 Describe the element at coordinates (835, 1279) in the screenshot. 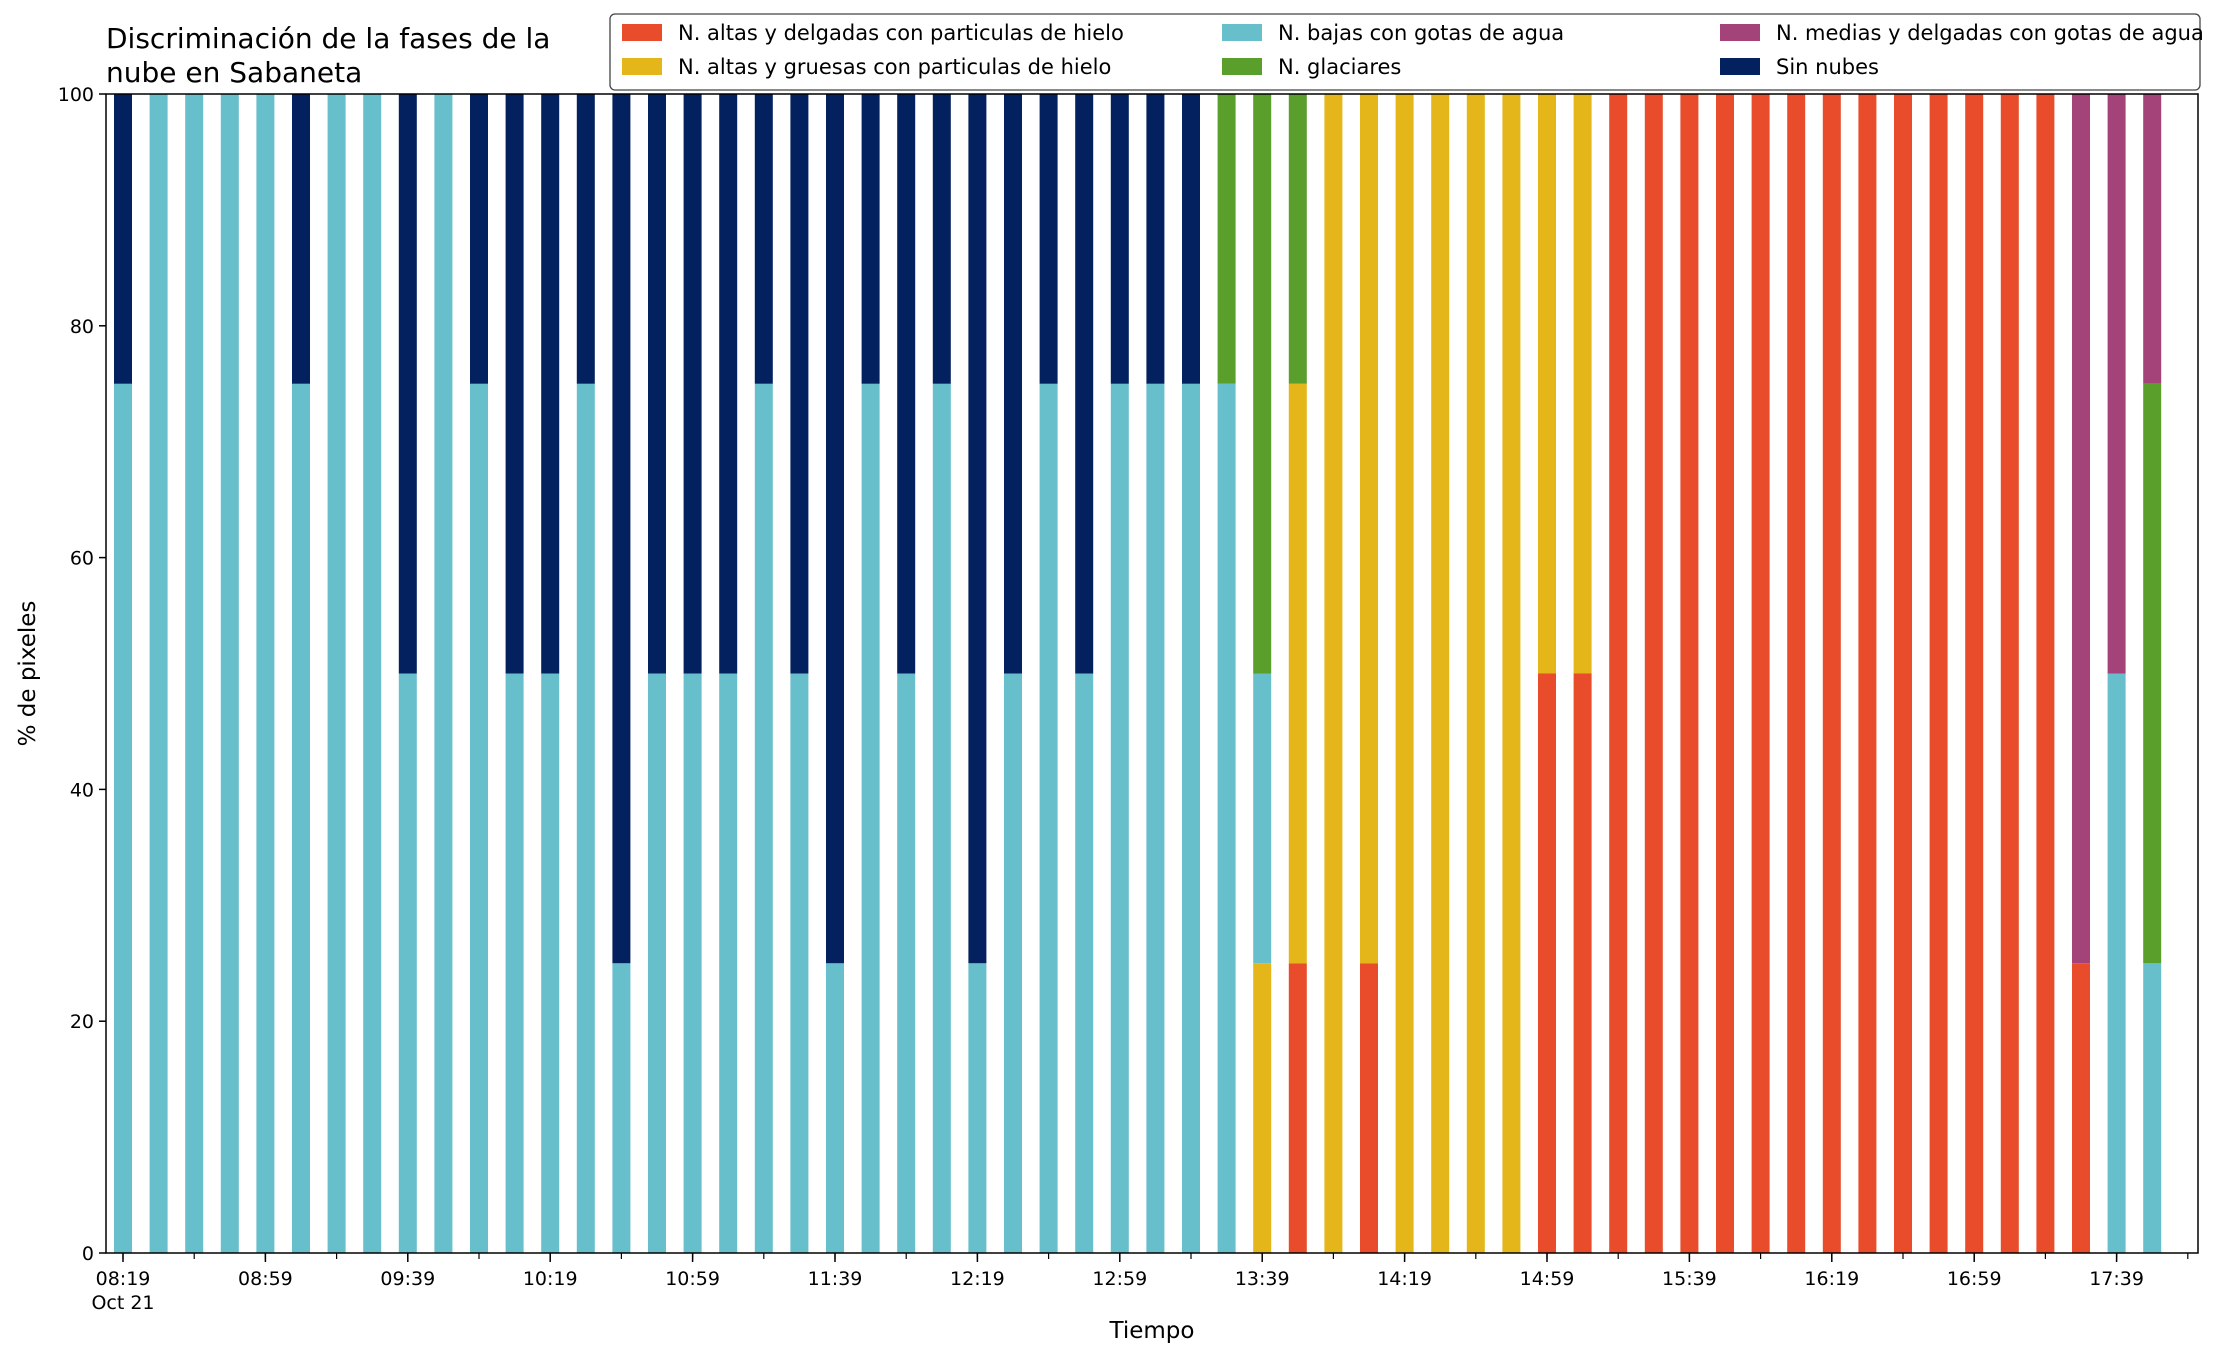

I see `x-tick-label: 11:39` at that location.